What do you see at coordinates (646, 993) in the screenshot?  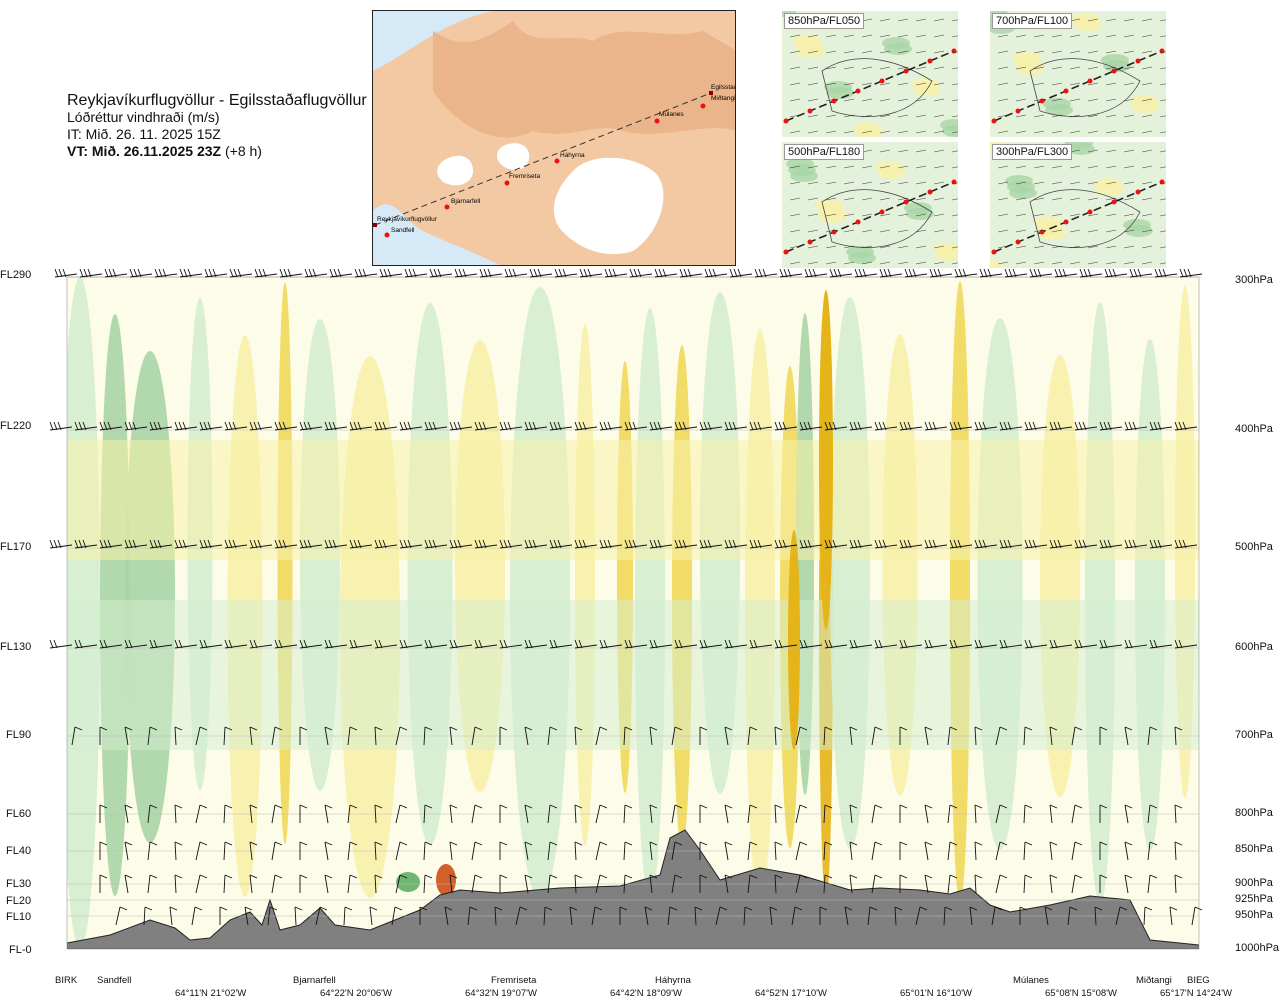 I see `coordinate-label-4: 64°42'N 18°09'W` at bounding box center [646, 993].